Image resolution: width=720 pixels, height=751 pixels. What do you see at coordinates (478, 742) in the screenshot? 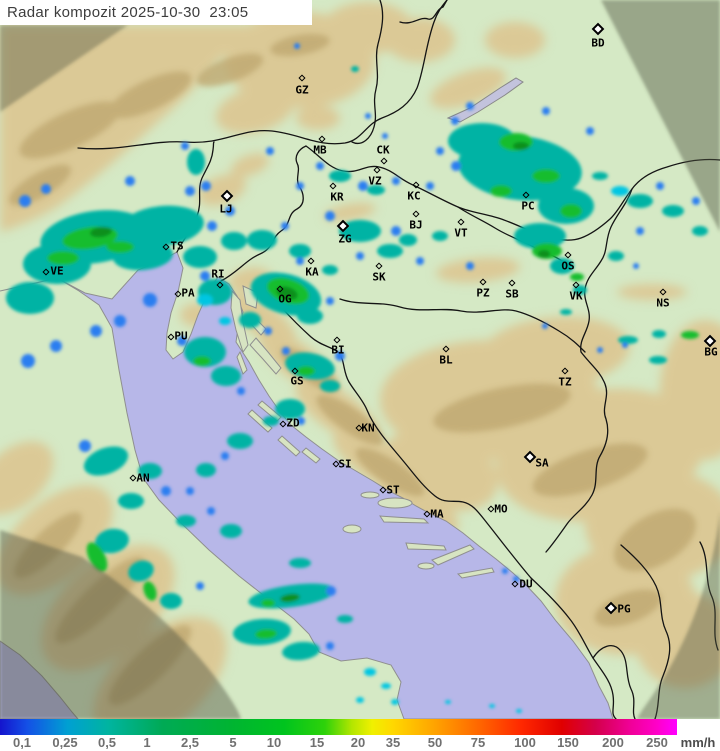
I see `scale-tick: 75` at bounding box center [478, 742].